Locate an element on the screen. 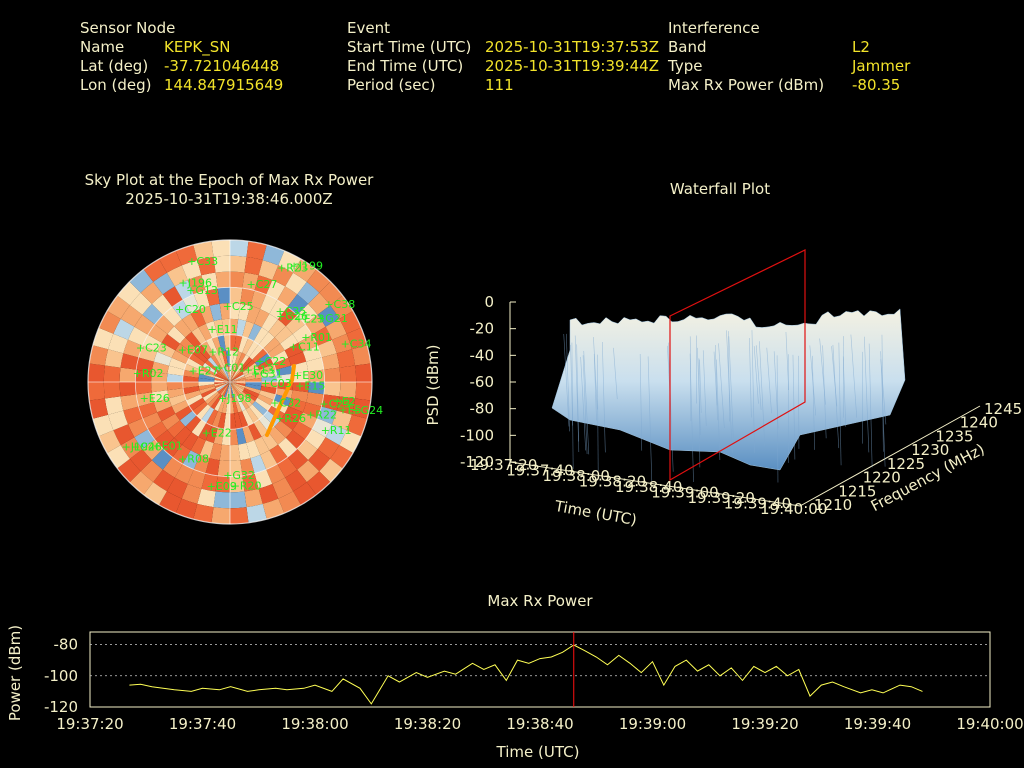 The width and height of the screenshot is (1024, 768). maxpower-x-tick-label: 19:39:40 is located at coordinates (877, 724).